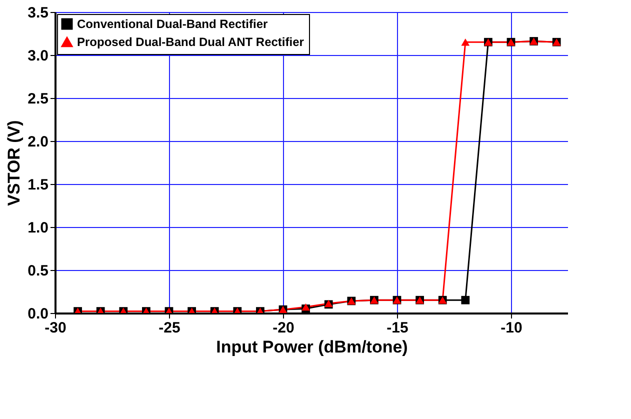 The width and height of the screenshot is (631, 419). I want to click on x-tick-label: -25, so click(169, 328).